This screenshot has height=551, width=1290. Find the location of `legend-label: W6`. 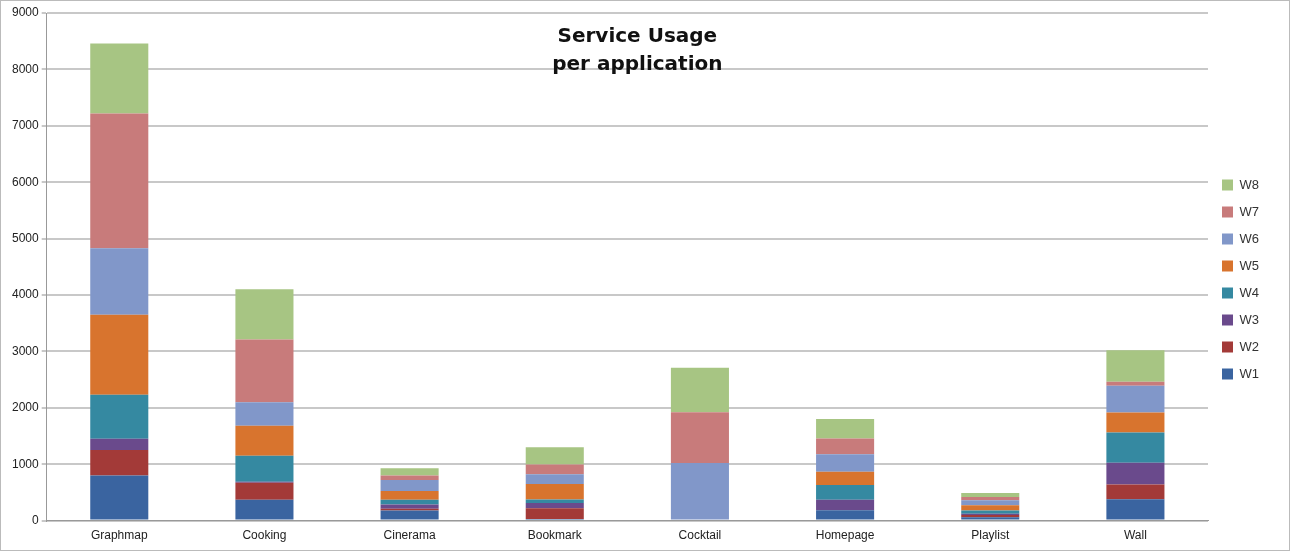

legend-label: W6 is located at coordinates (1249, 238).